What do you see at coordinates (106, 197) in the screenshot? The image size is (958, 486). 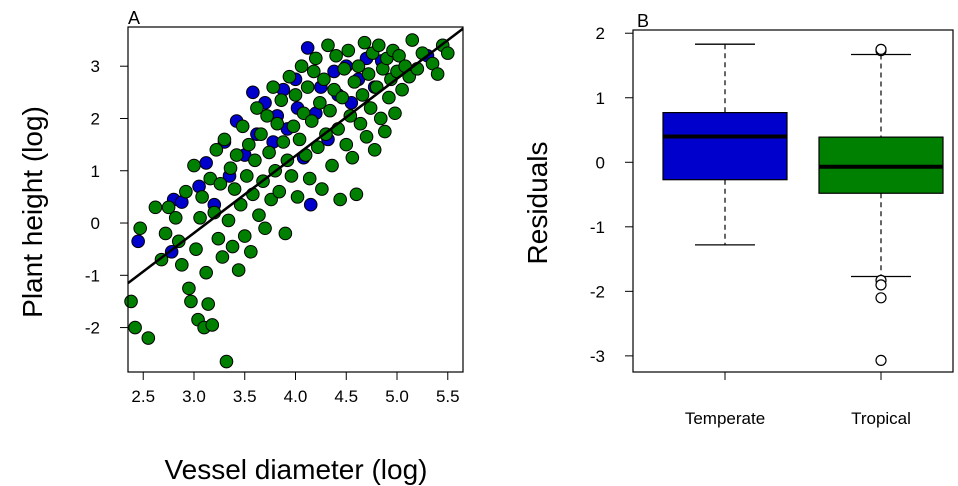 I see `y-axis-ticks: -2 -1 0 1 2 3` at bounding box center [106, 197].